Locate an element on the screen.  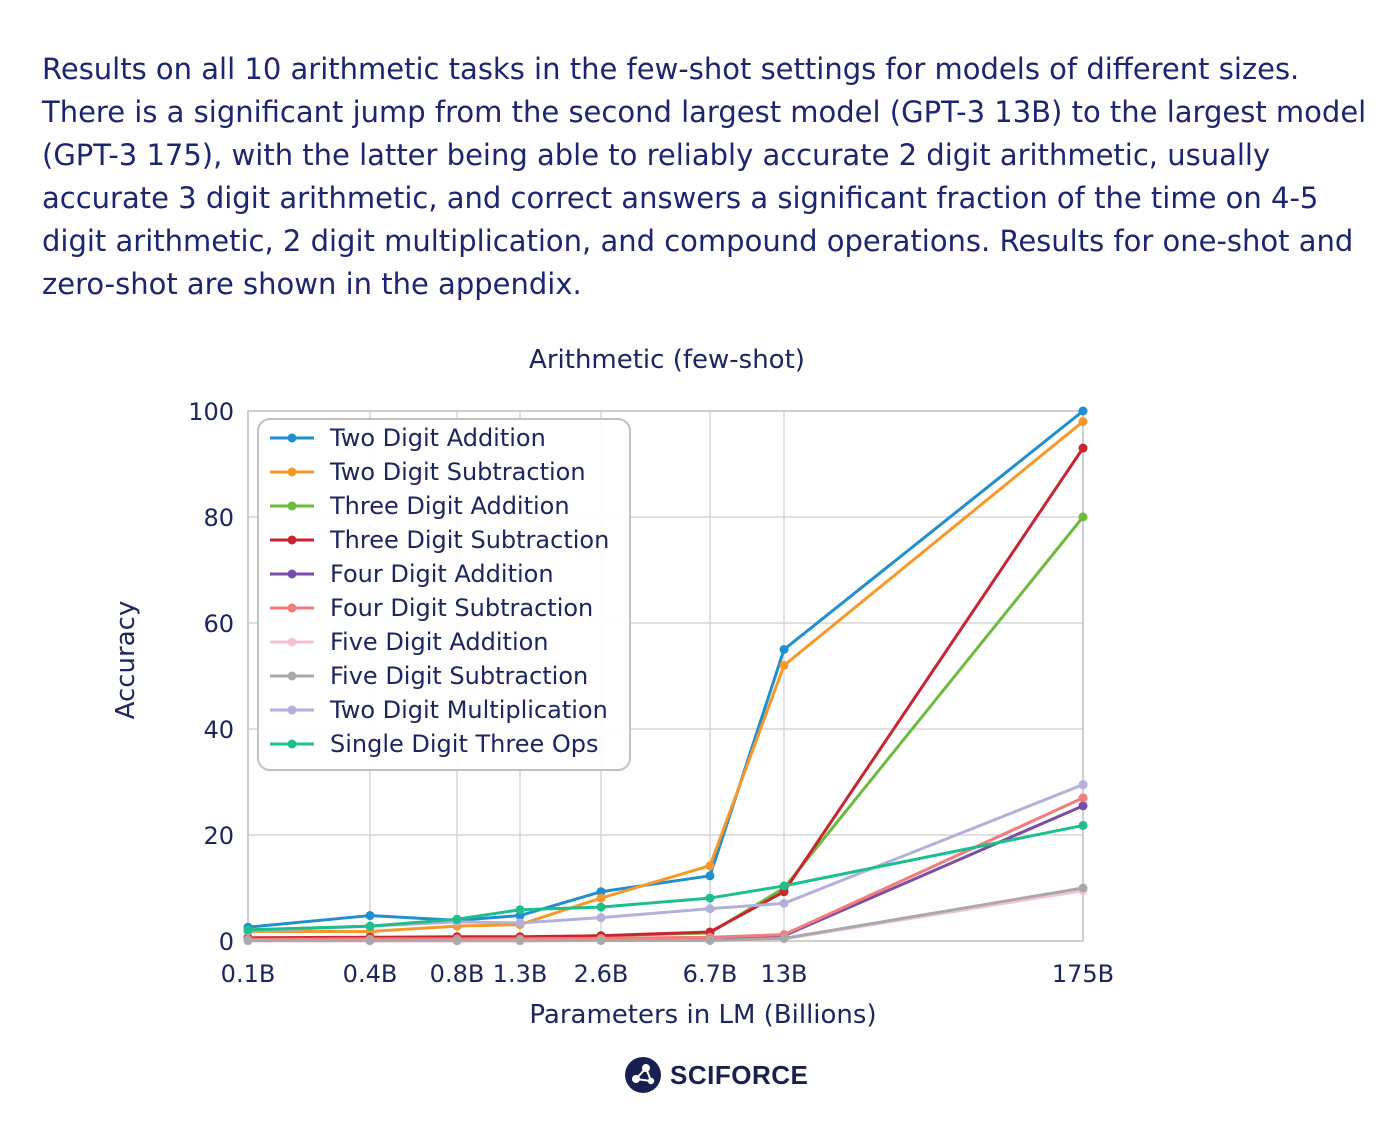
legend-item: Three Digit Subtraction is located at coordinates (439, 540).